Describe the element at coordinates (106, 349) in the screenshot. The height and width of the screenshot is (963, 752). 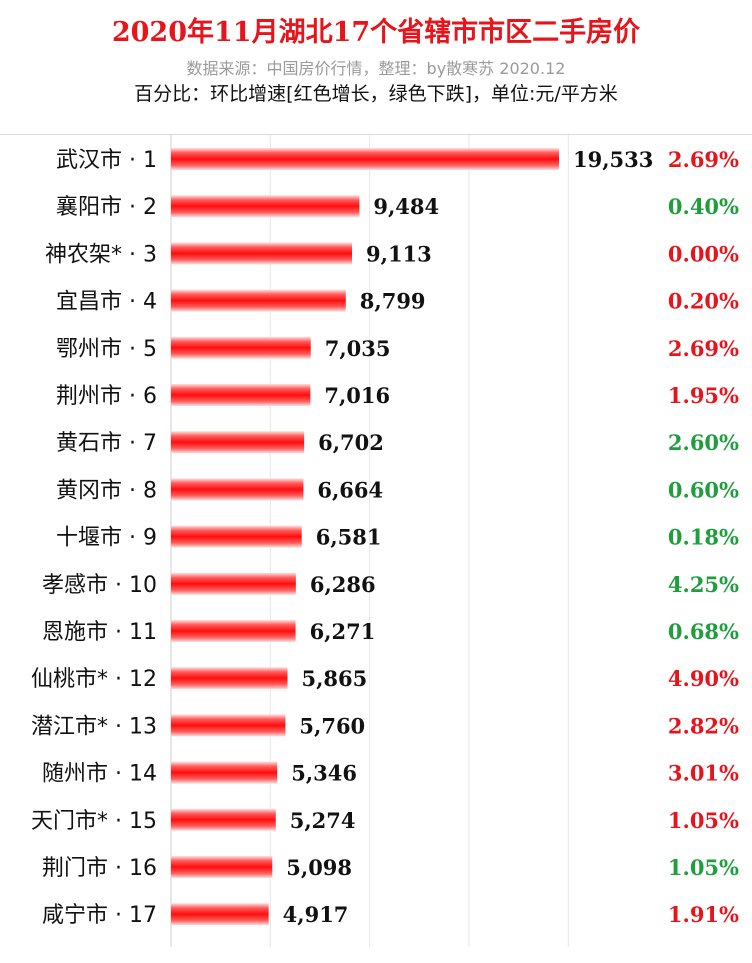
I see `category-label: 鄂州市 · 5` at that location.